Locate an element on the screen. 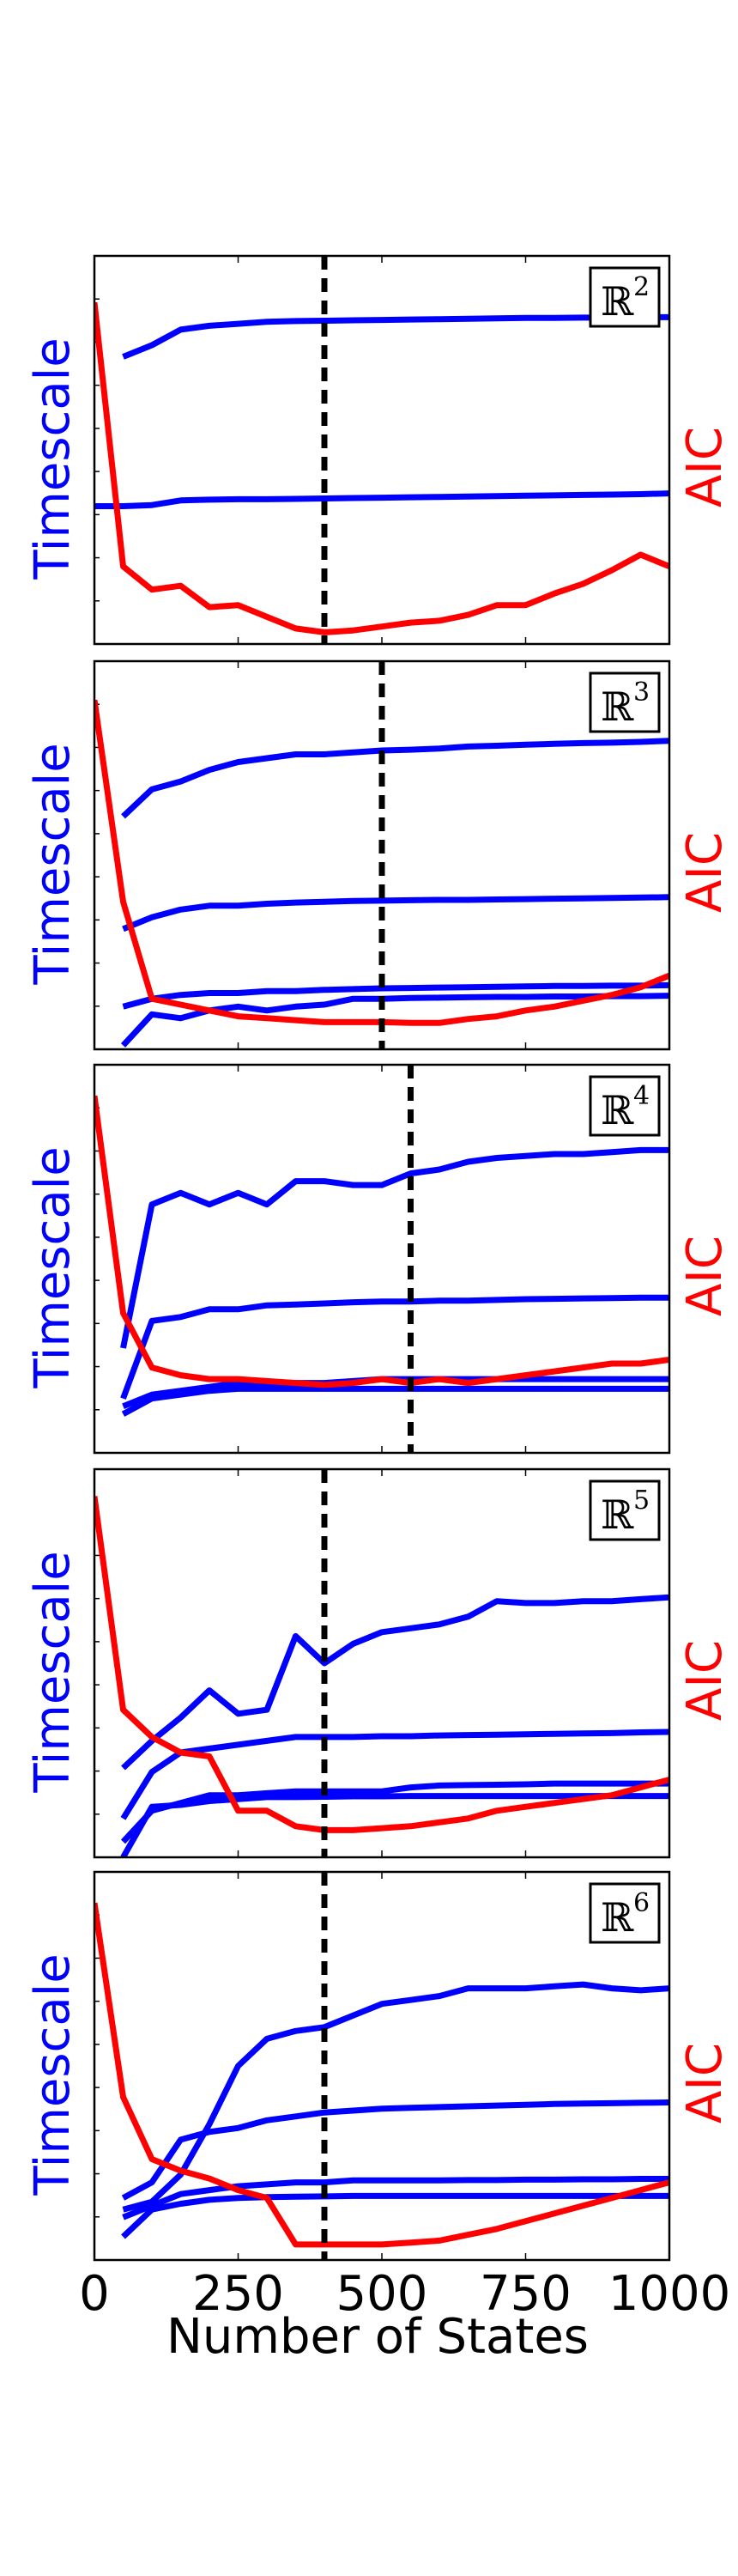 The width and height of the screenshot is (738, 2576). panel-tag-superscript: 5 is located at coordinates (641, 1500).